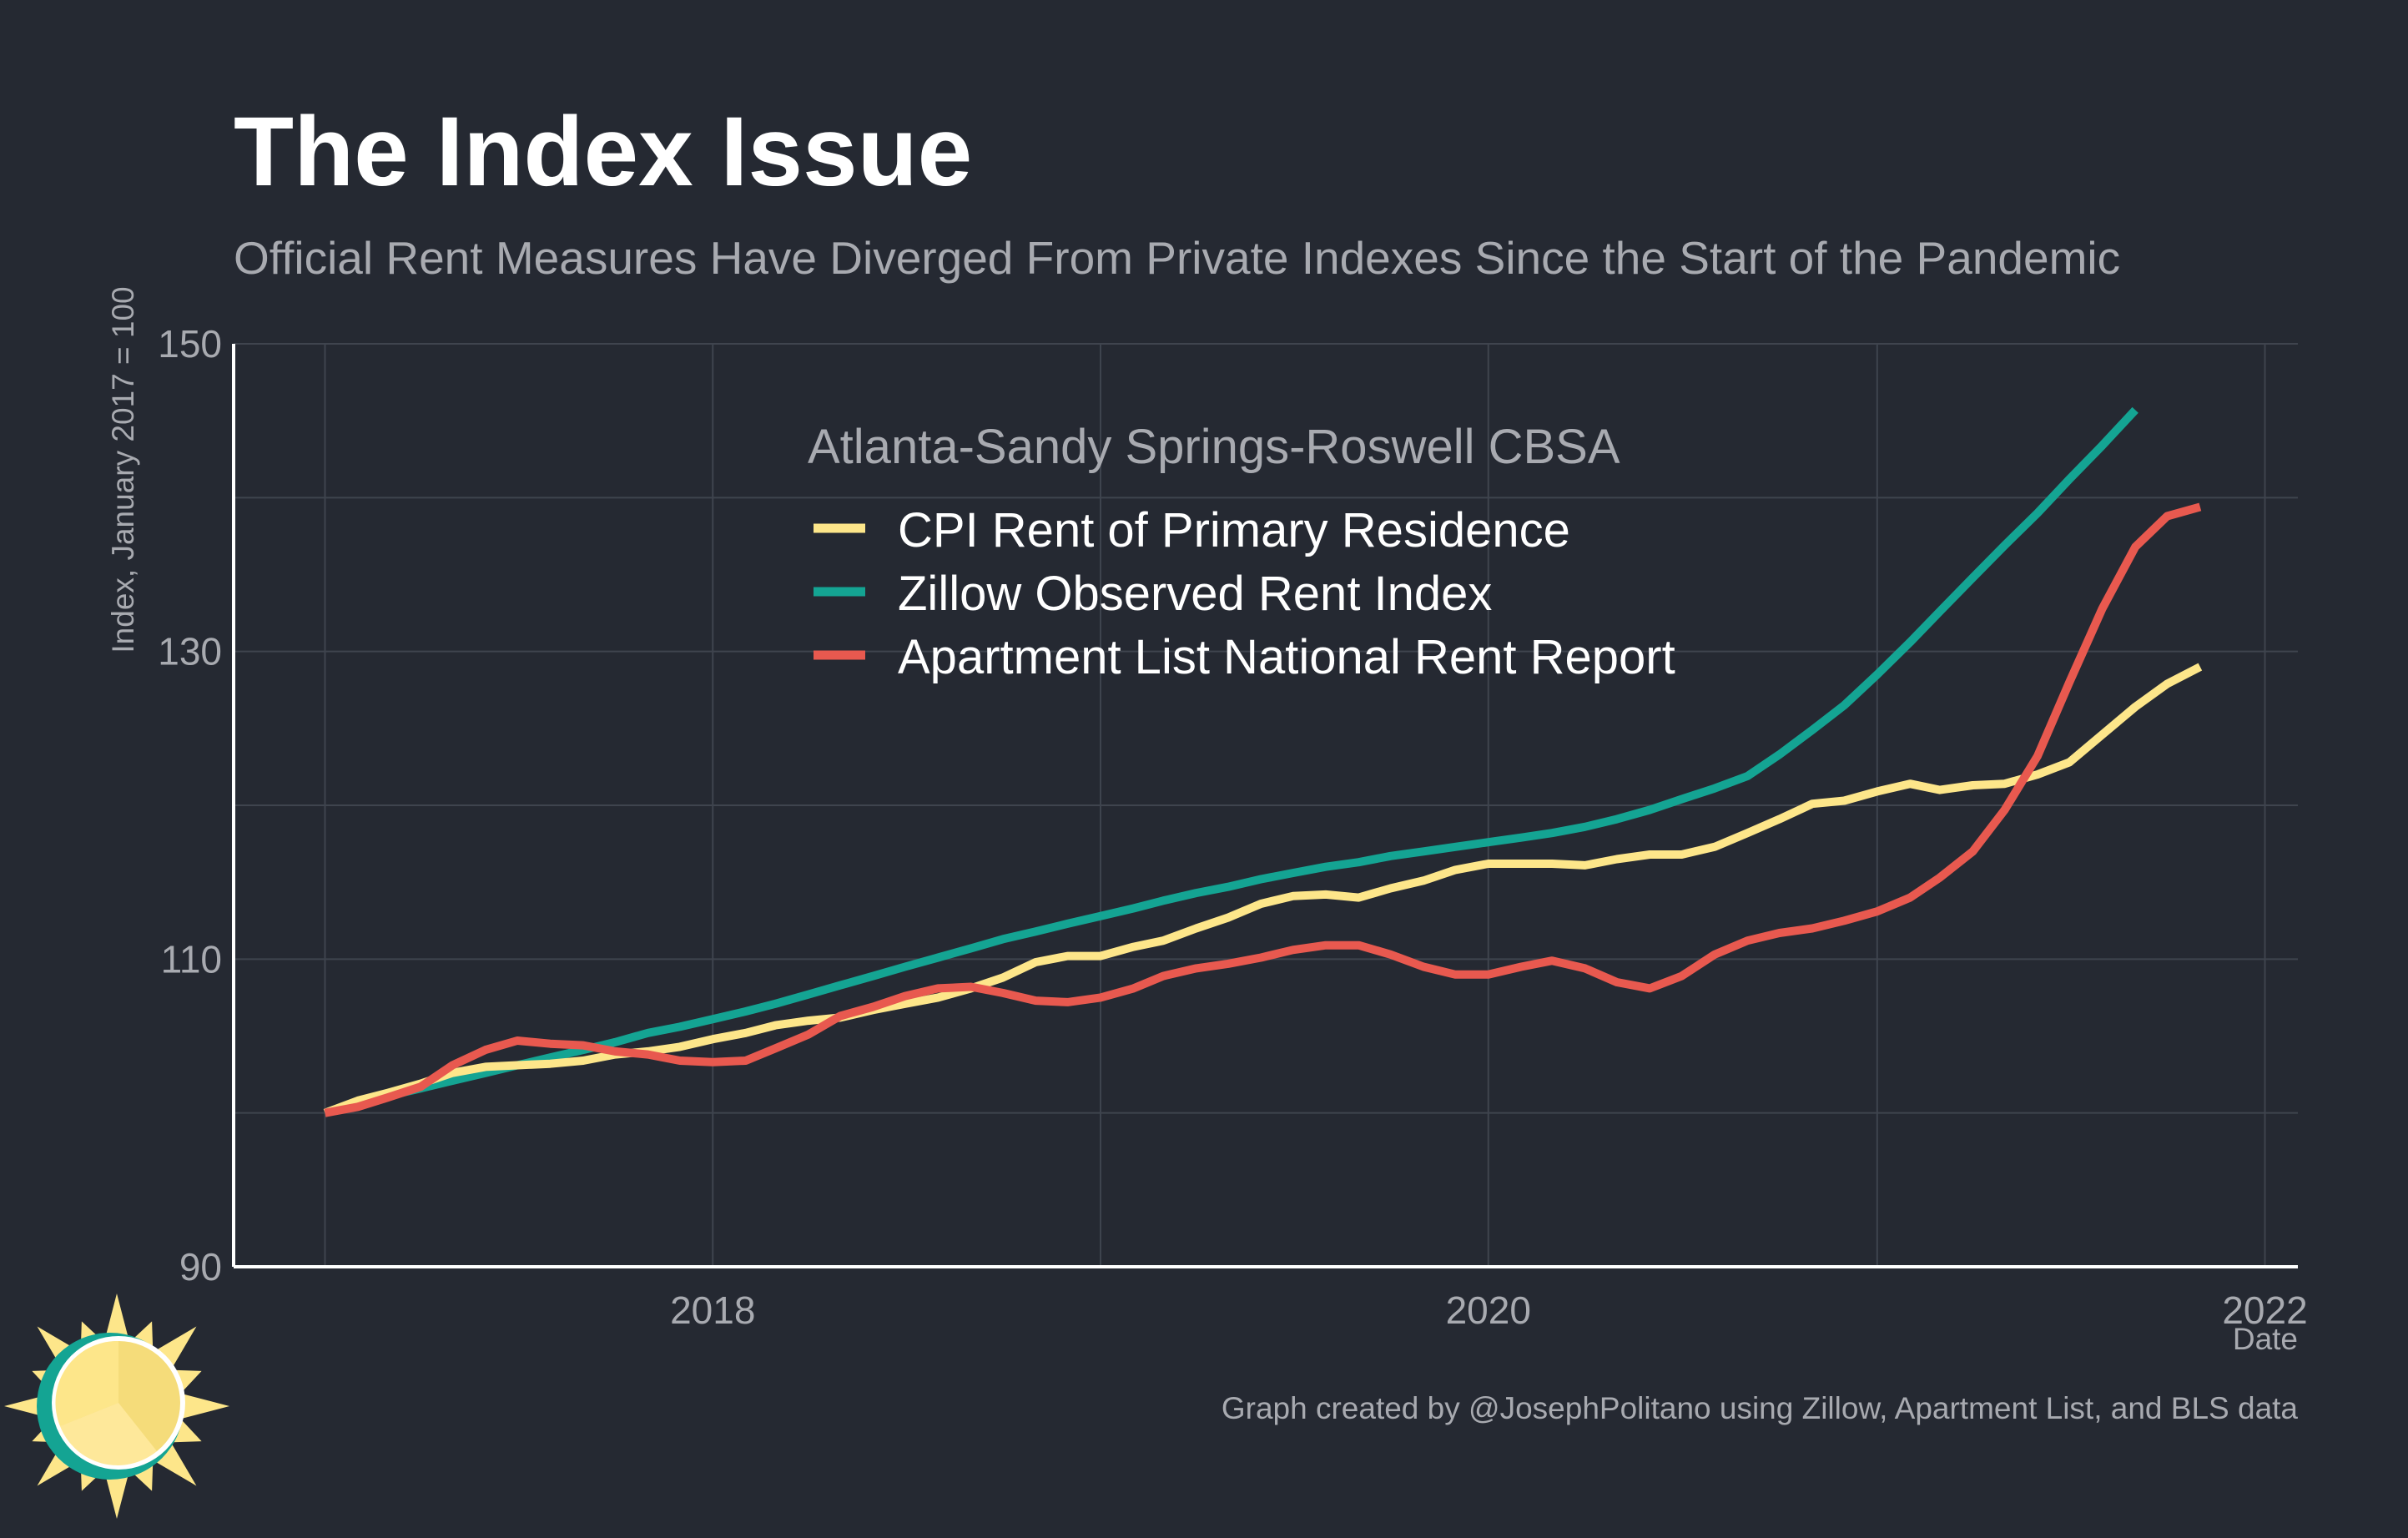  Describe the element at coordinates (1214, 447) in the screenshot. I see `legend-title: Atlanta-Sandy Springs-Roswell CBSA` at that location.